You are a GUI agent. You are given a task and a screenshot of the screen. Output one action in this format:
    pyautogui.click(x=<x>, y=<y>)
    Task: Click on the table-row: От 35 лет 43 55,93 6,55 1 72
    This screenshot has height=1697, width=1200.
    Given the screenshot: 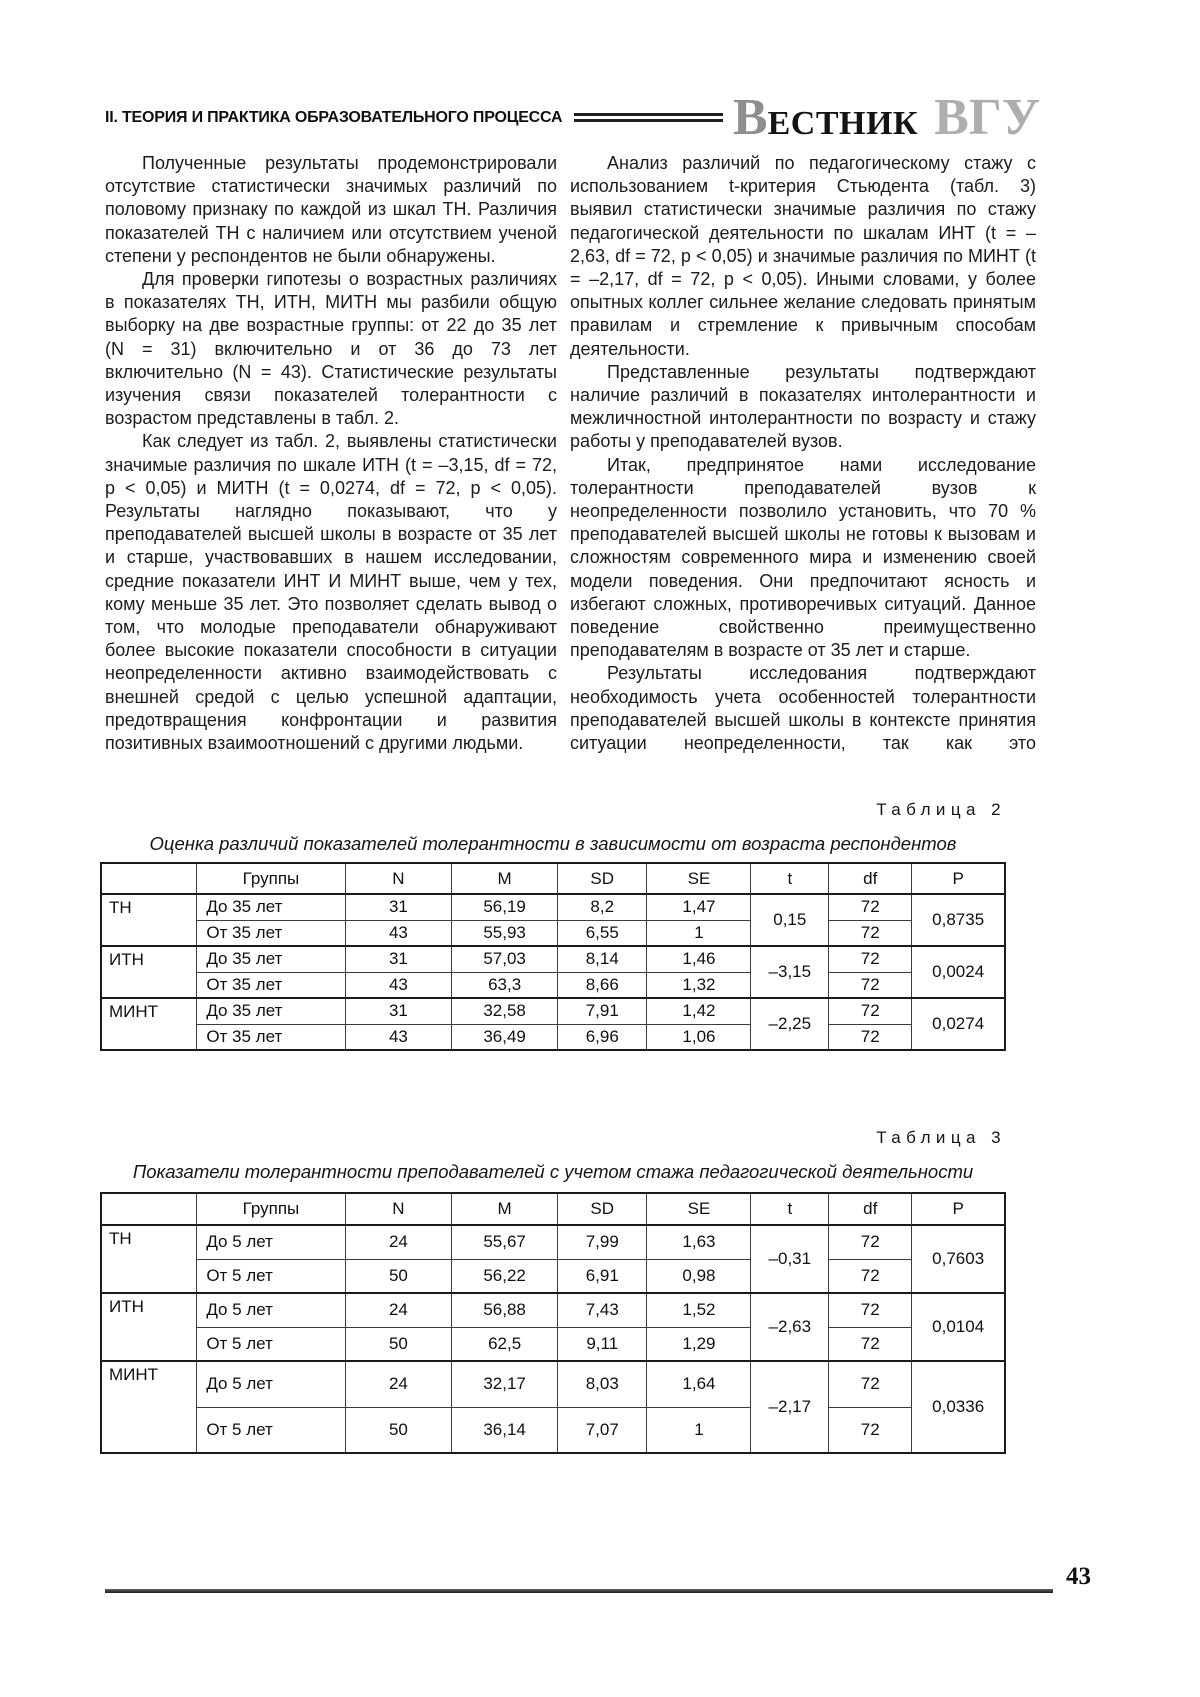 What is the action you would take?
    pyautogui.click(x=553, y=933)
    